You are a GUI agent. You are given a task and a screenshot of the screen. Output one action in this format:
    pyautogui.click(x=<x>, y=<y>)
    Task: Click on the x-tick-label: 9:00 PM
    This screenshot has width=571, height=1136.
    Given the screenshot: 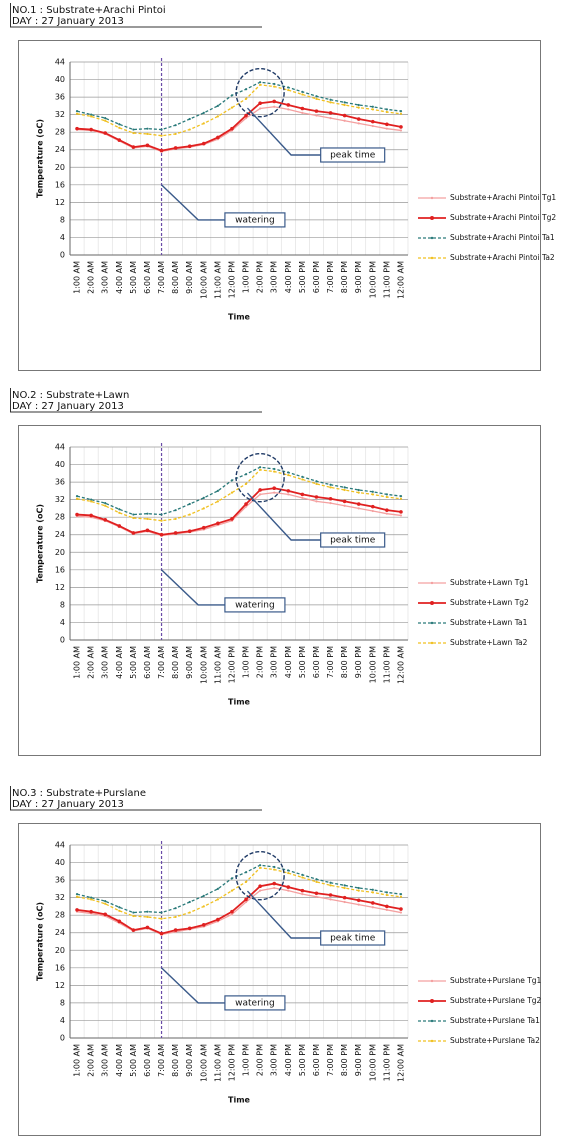 What is the action you would take?
    pyautogui.click(x=358, y=662)
    